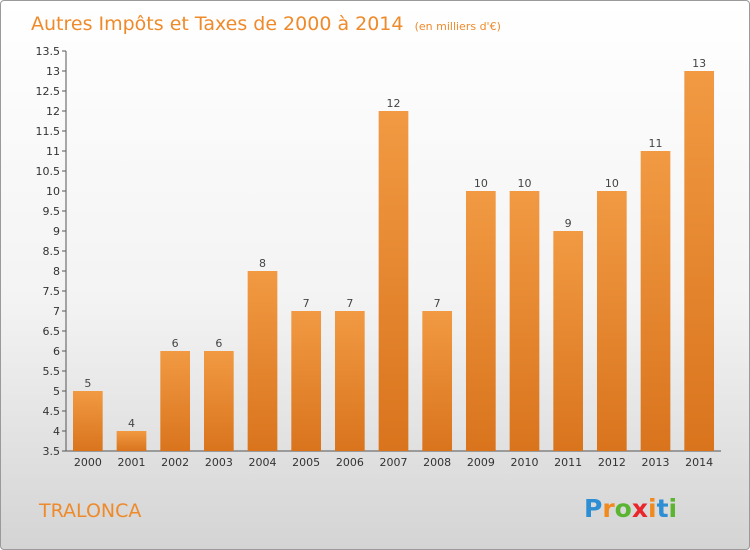 The width and height of the screenshot is (750, 550). What do you see at coordinates (481, 462) in the screenshot?
I see `x-tick-label: 2009` at bounding box center [481, 462].